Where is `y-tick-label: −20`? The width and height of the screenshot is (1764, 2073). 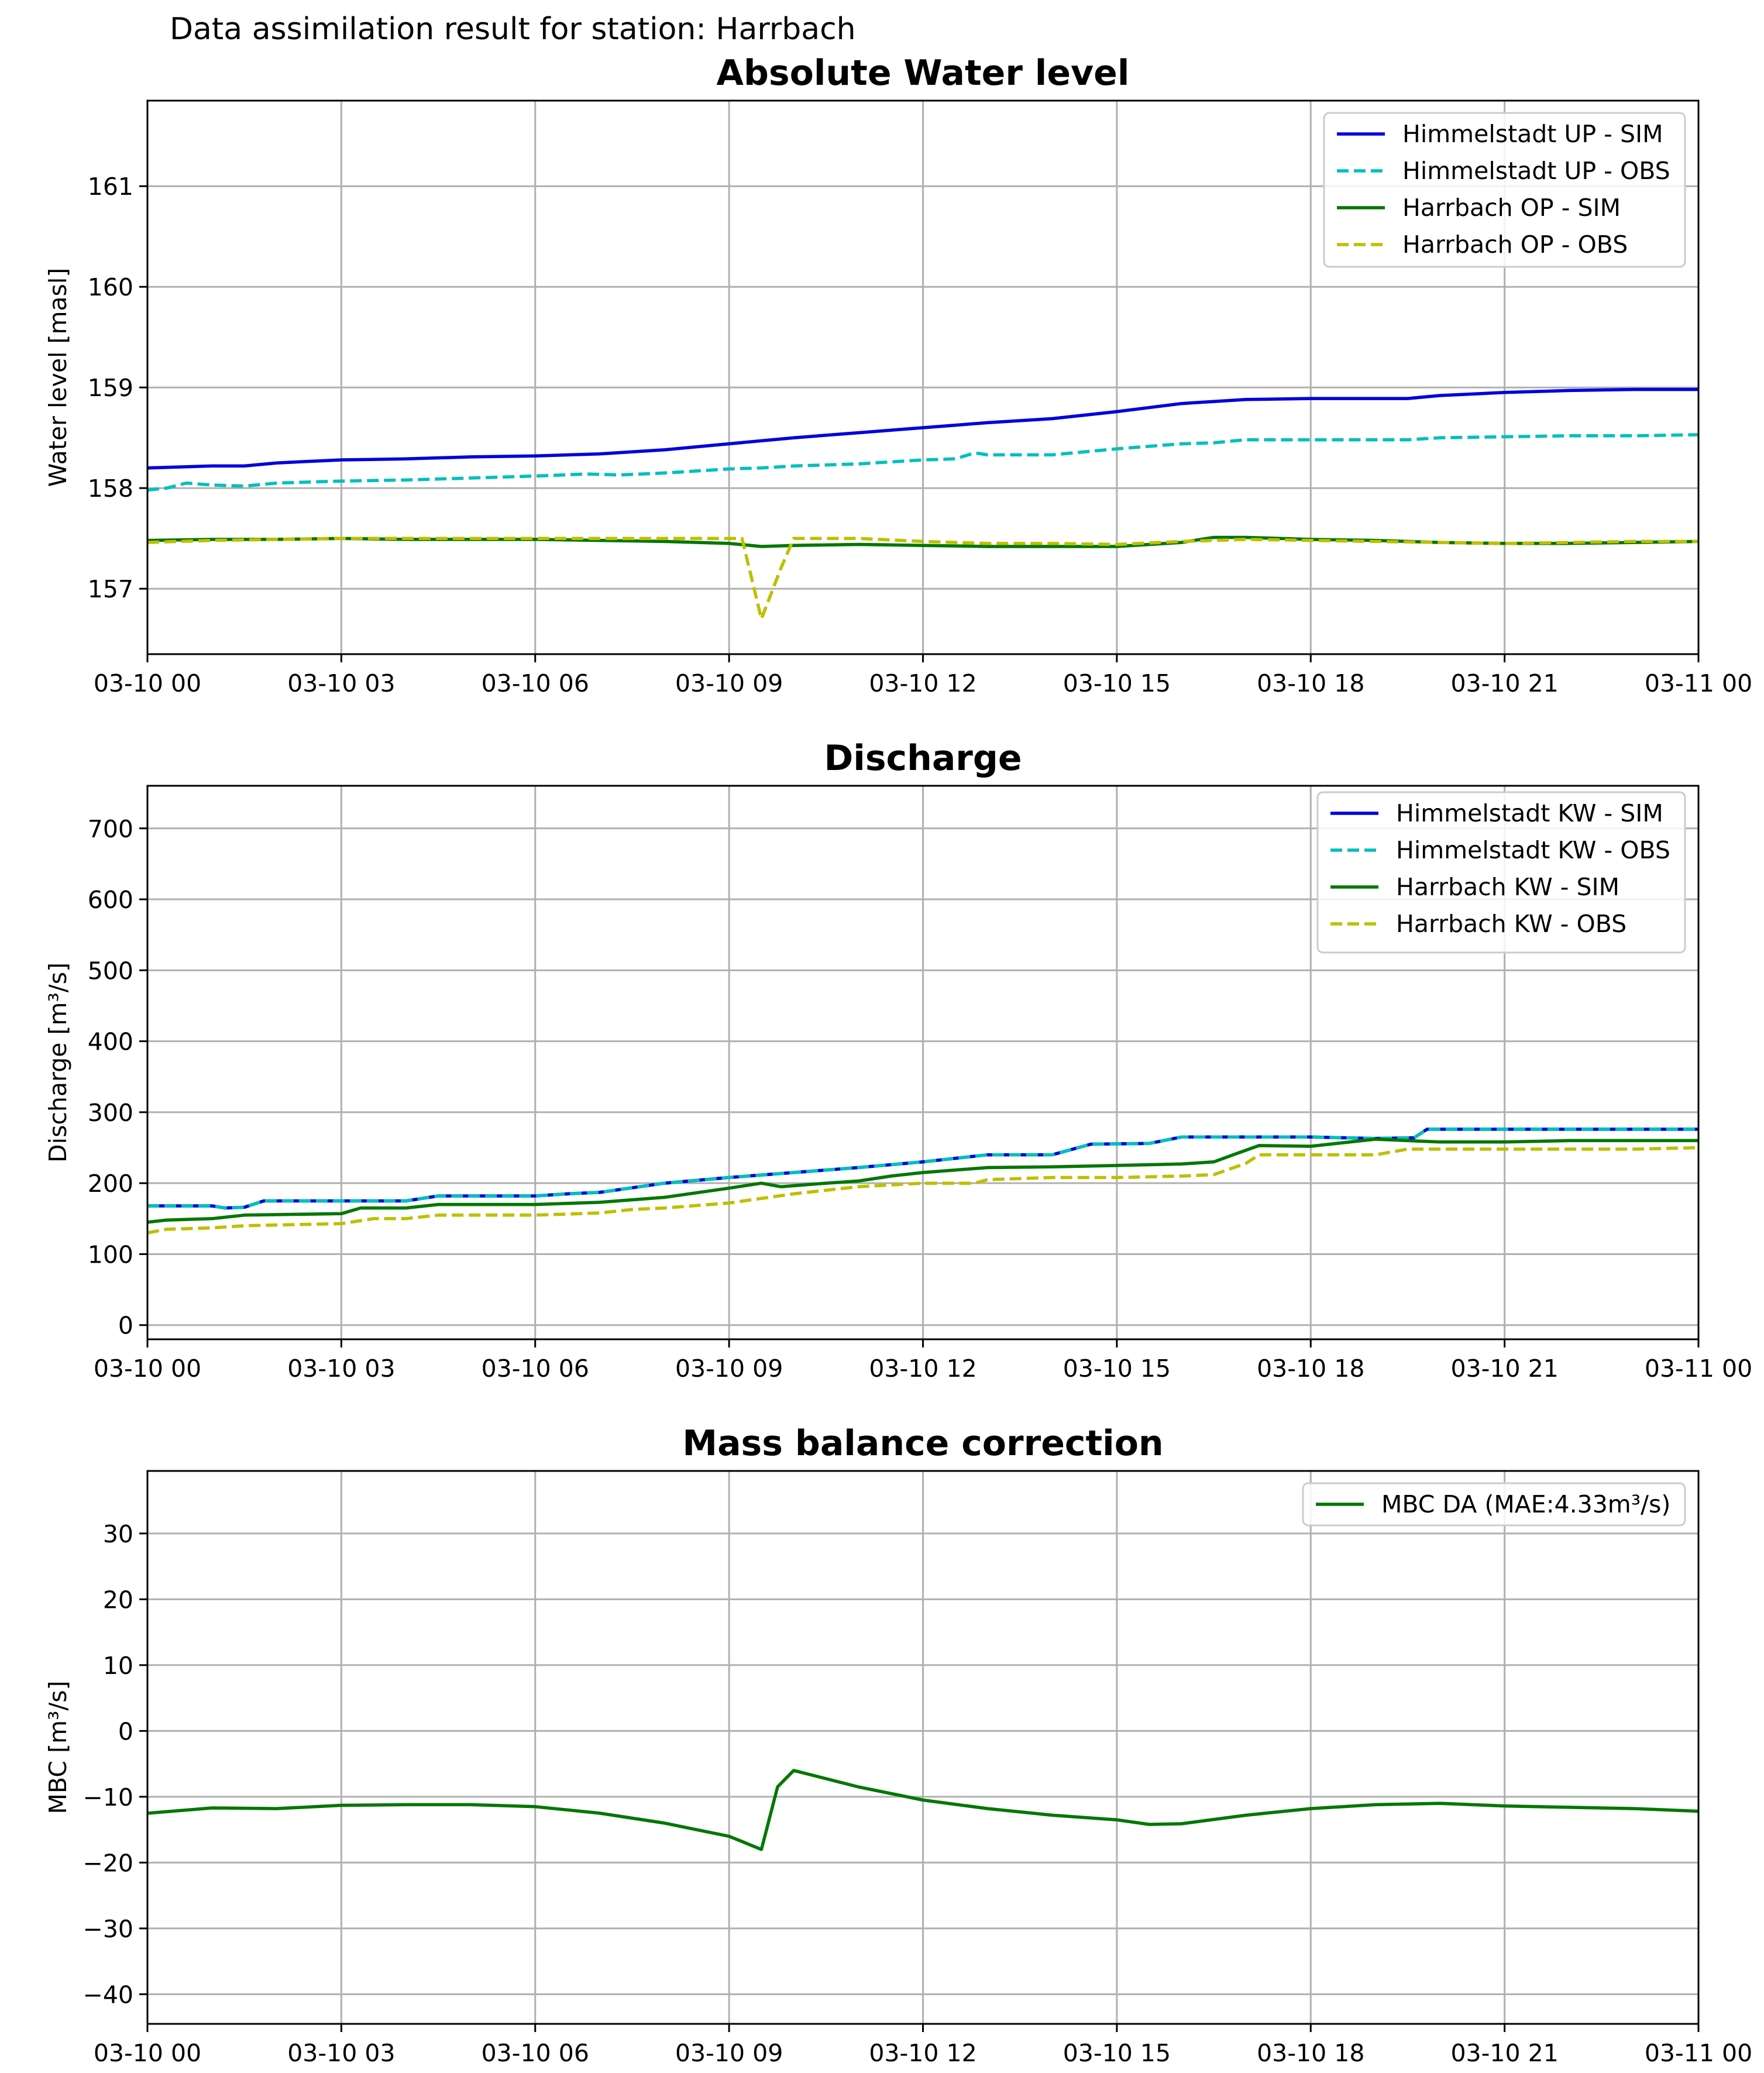
y-tick-label: −20 is located at coordinates (108, 1863).